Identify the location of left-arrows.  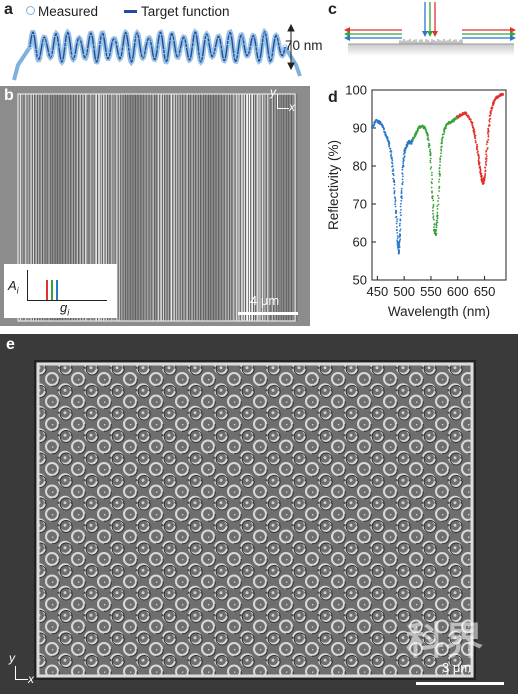
(373, 34).